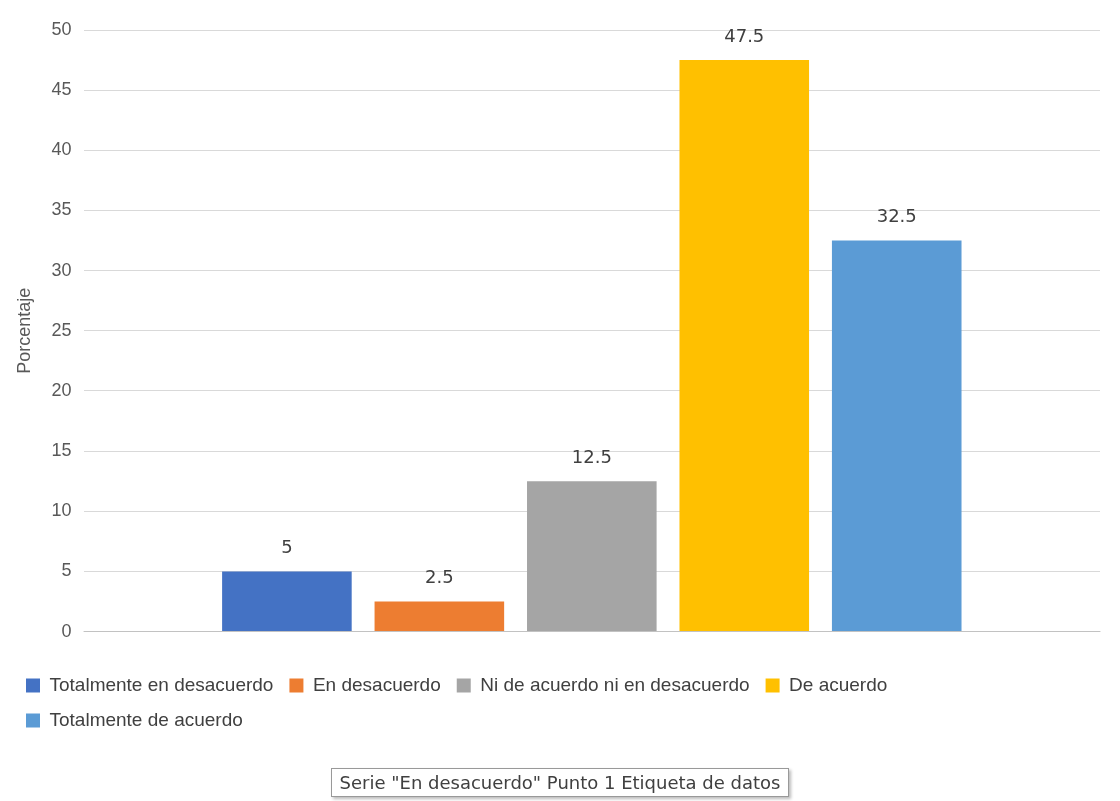 The width and height of the screenshot is (1120, 801). Describe the element at coordinates (61, 450) in the screenshot. I see `y-tick-label: 15` at that location.